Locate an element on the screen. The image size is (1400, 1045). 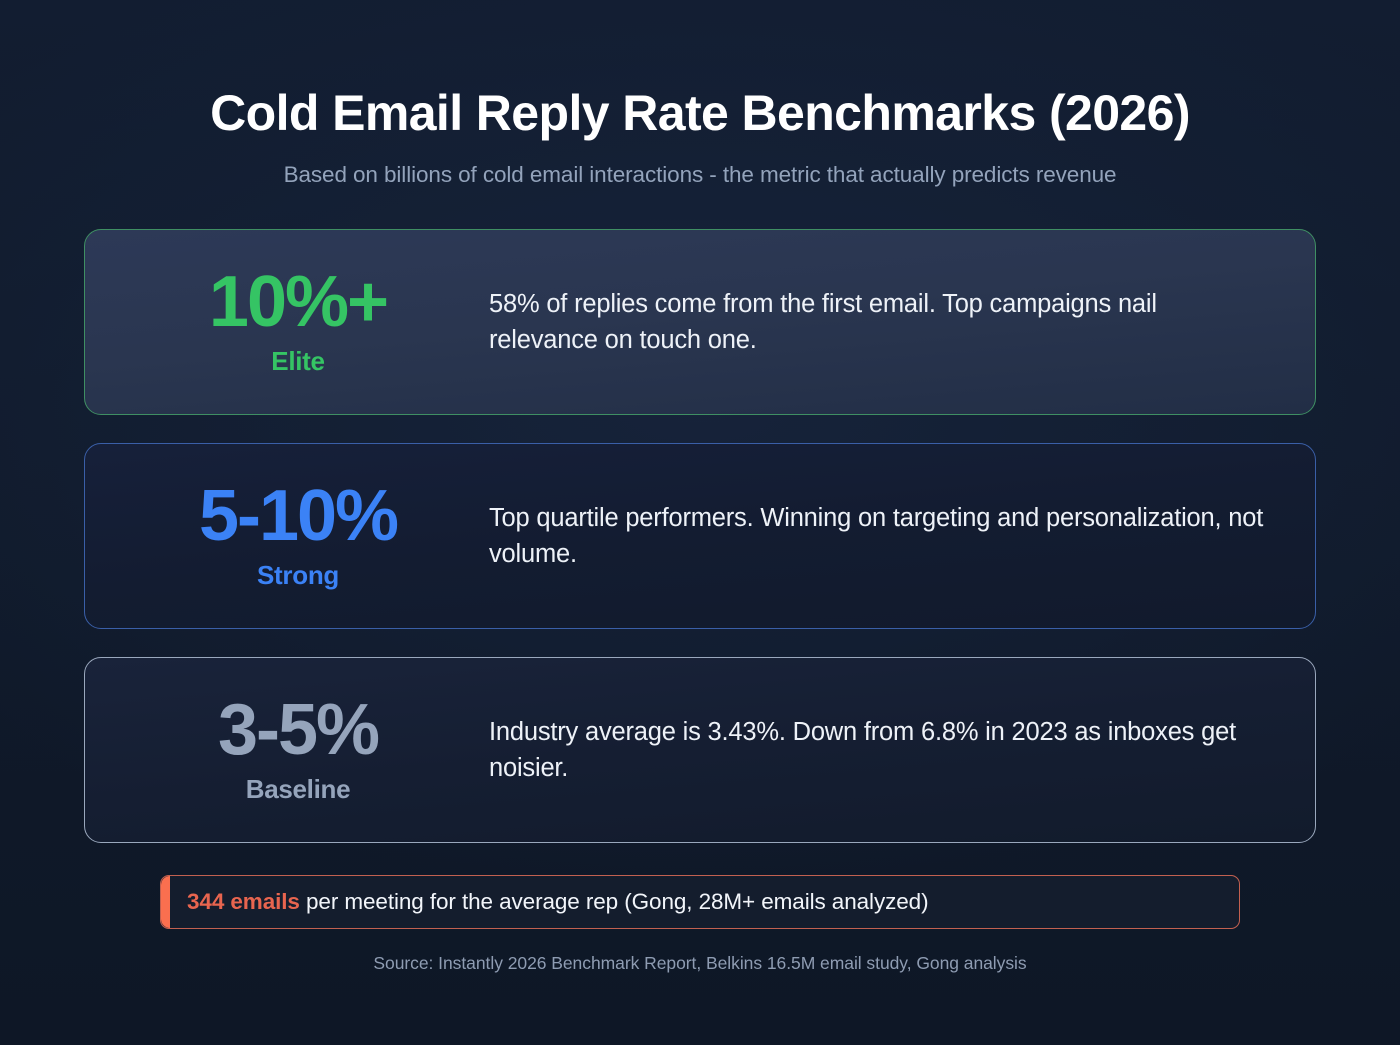
tier-value-strong: 5-10% is located at coordinates (298, 515).